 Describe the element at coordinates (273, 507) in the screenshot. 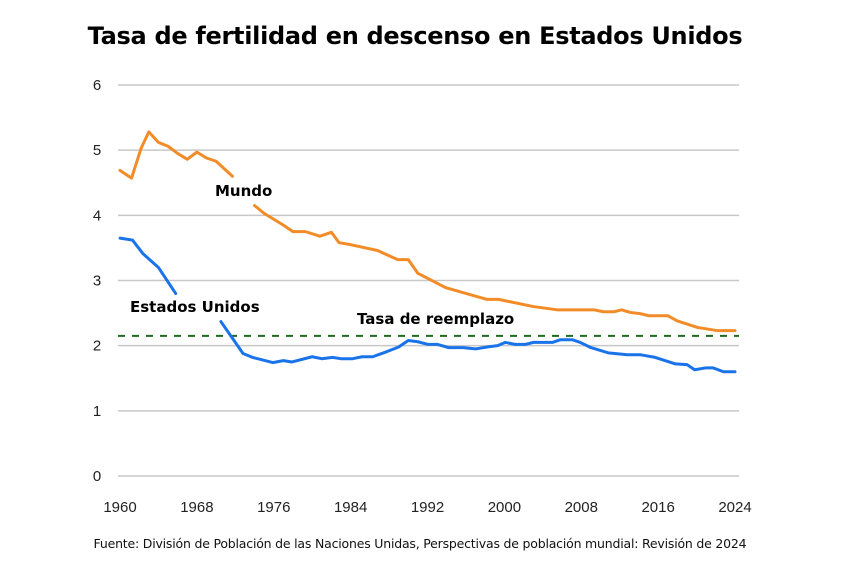

I see `x-tick-label: 1976` at that location.